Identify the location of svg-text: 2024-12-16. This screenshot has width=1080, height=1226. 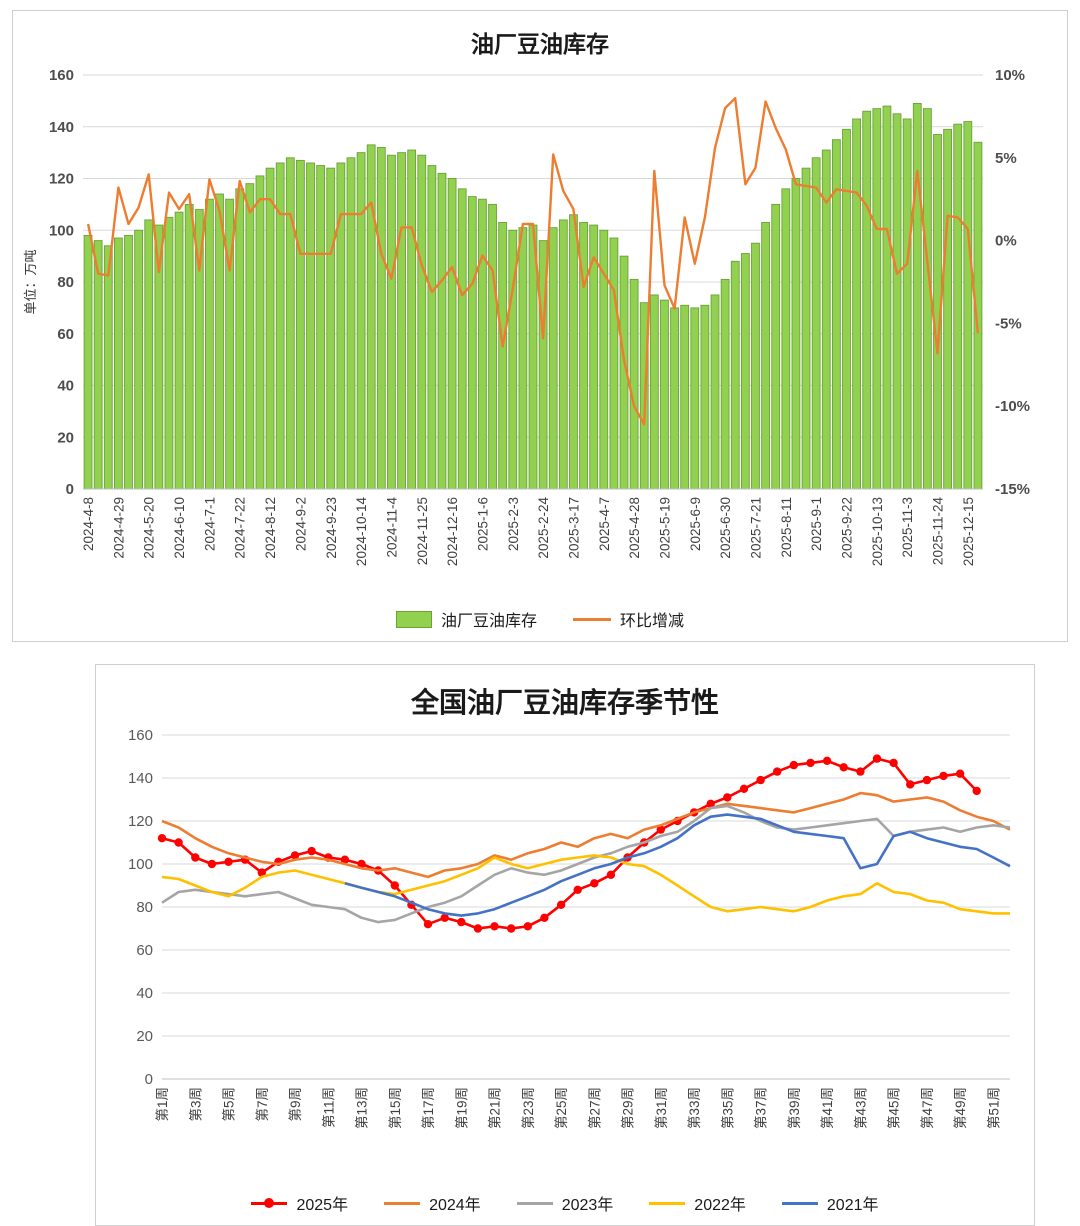
(452, 531).